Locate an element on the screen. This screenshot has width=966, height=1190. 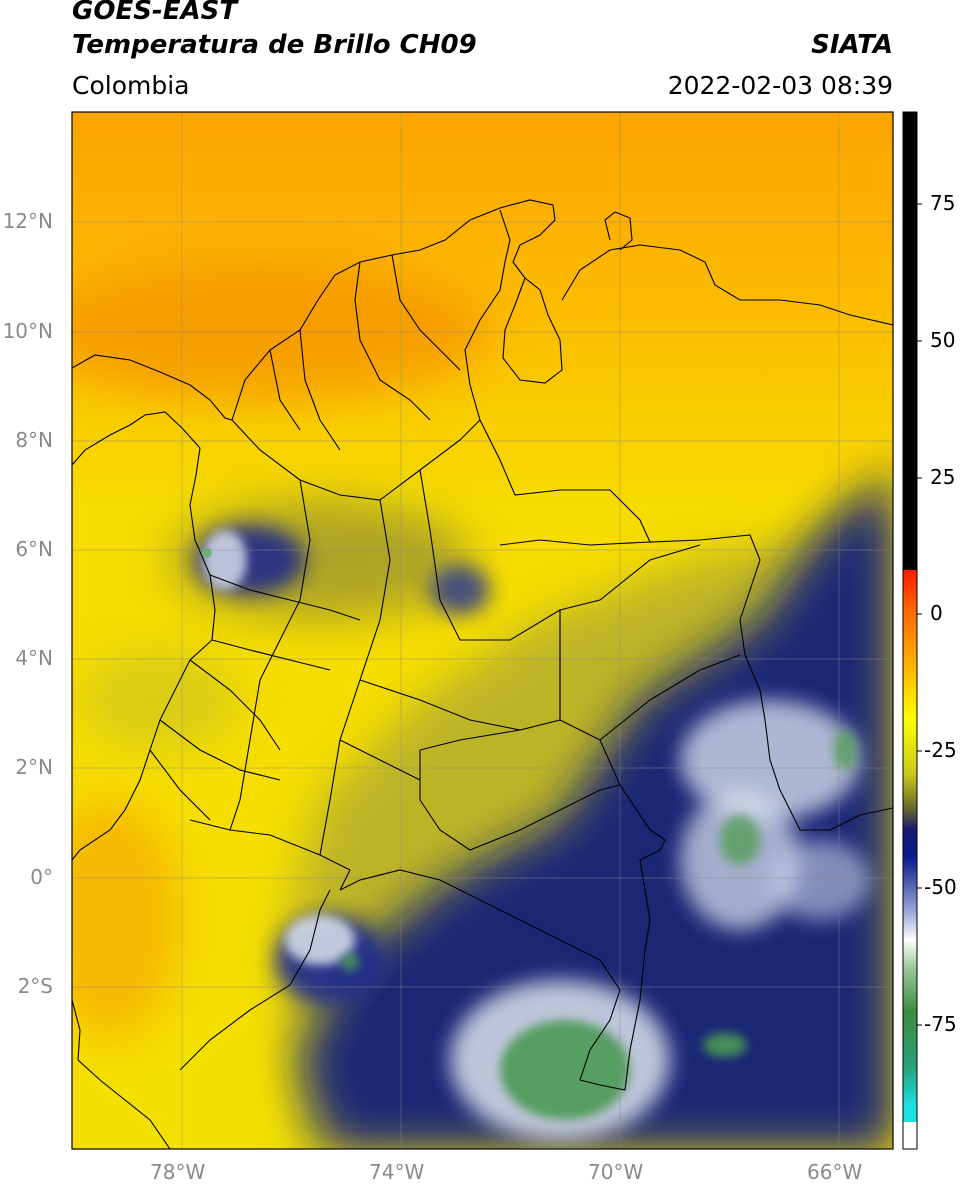
region-label: Colombia is located at coordinates (131, 85).